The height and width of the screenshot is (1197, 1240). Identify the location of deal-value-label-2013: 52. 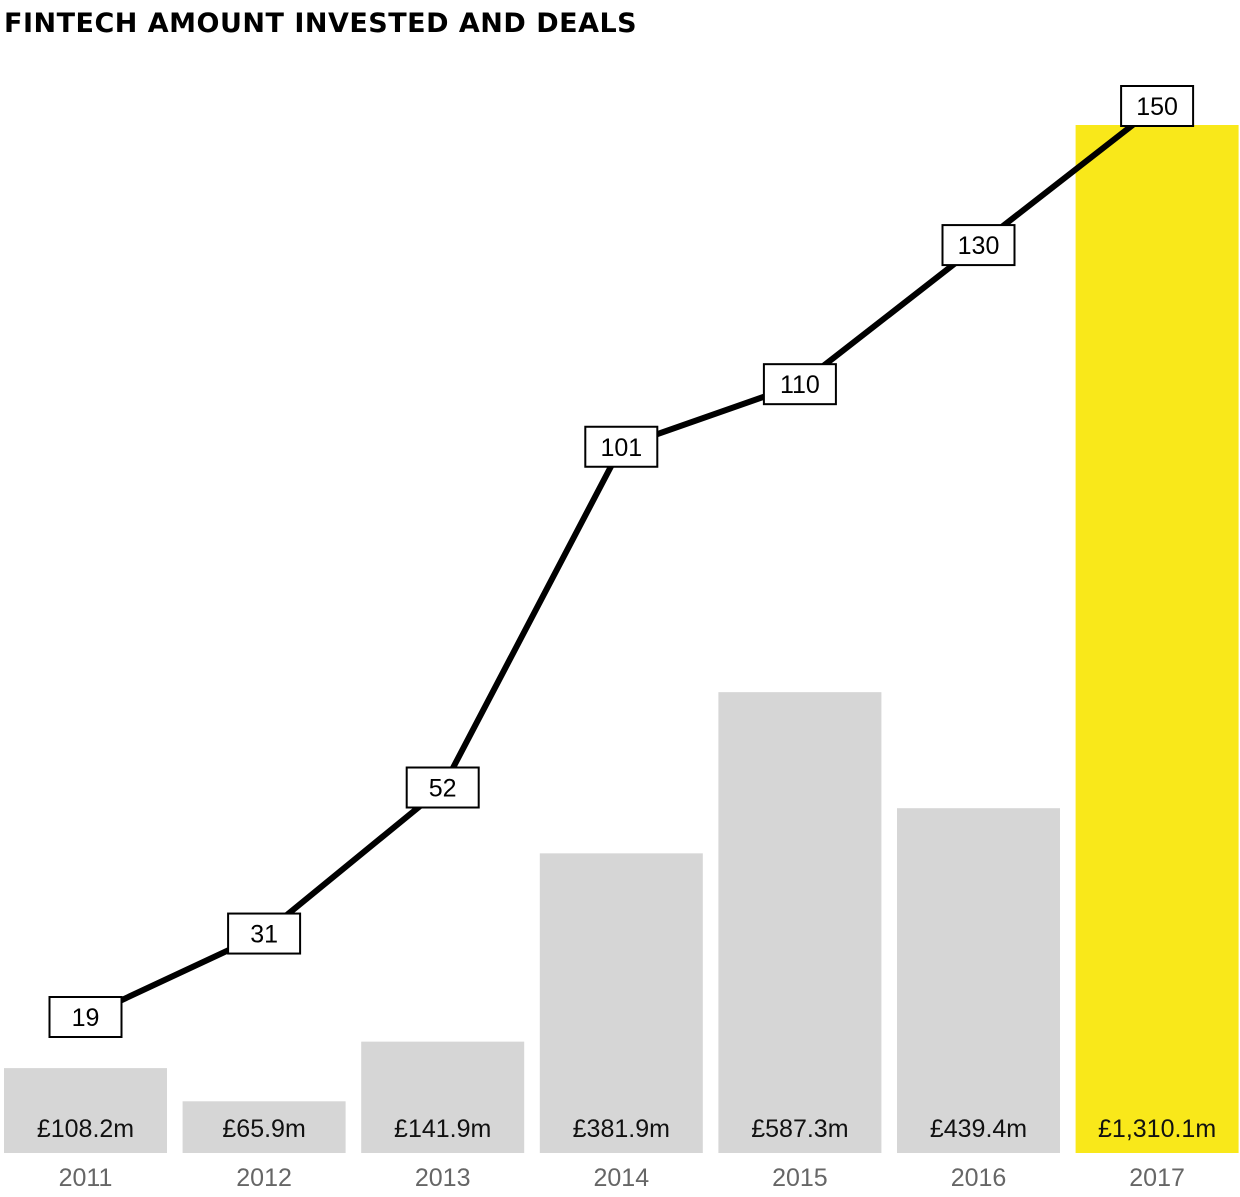
(443, 789).